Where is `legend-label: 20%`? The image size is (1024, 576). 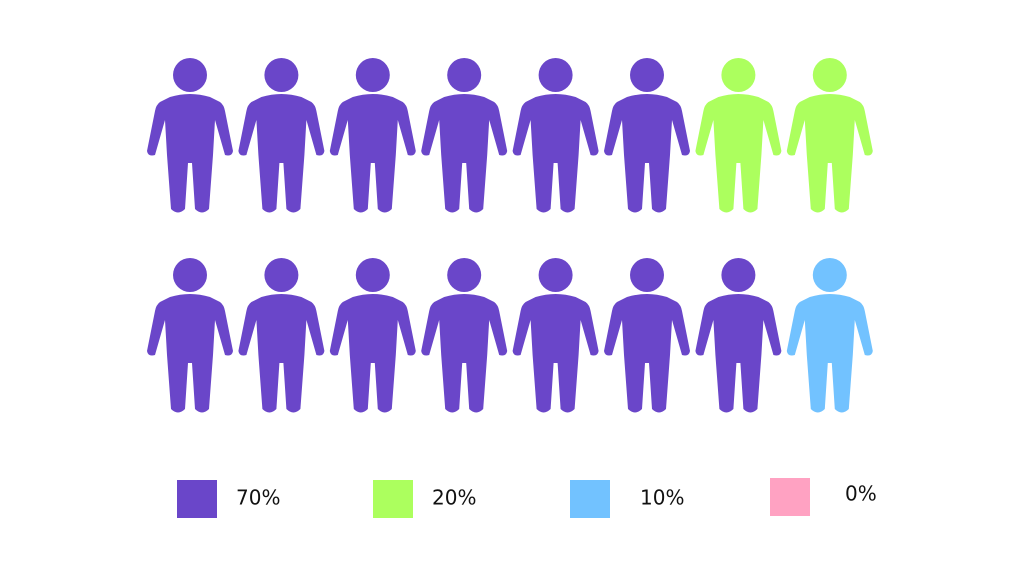
legend-label: 20% is located at coordinates (454, 498).